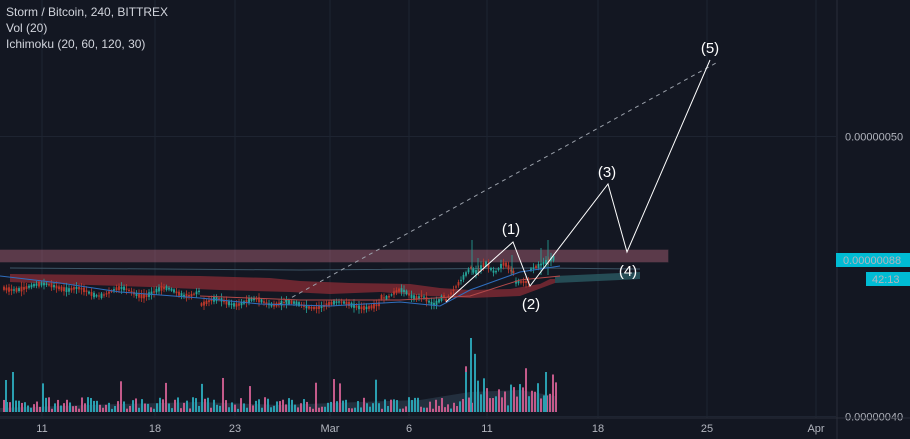 This screenshot has height=439, width=910. What do you see at coordinates (76, 44) in the screenshot?
I see `legend-ichimoku: Ichimoku (20, 60, 120, 30)` at bounding box center [76, 44].